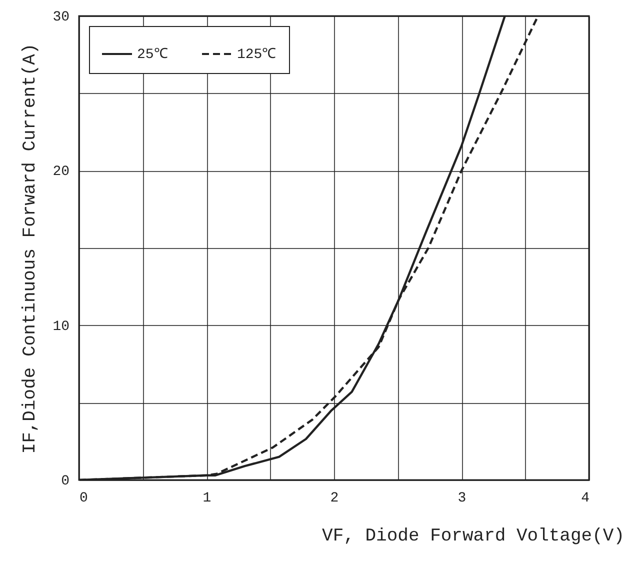  Describe the element at coordinates (462, 498) in the screenshot. I see `x-tick-label: 3` at that location.